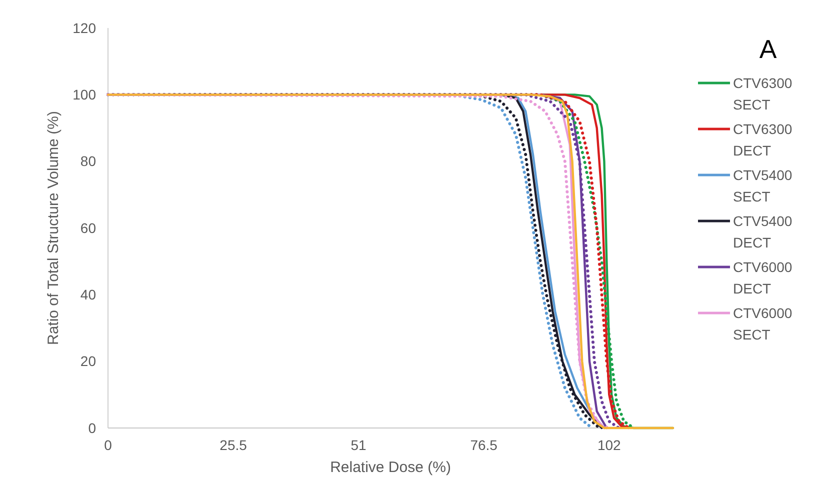 The image size is (817, 490). What do you see at coordinates (390, 467) in the screenshot?
I see `x-axis-title: Relative Dose (%)` at bounding box center [390, 467].